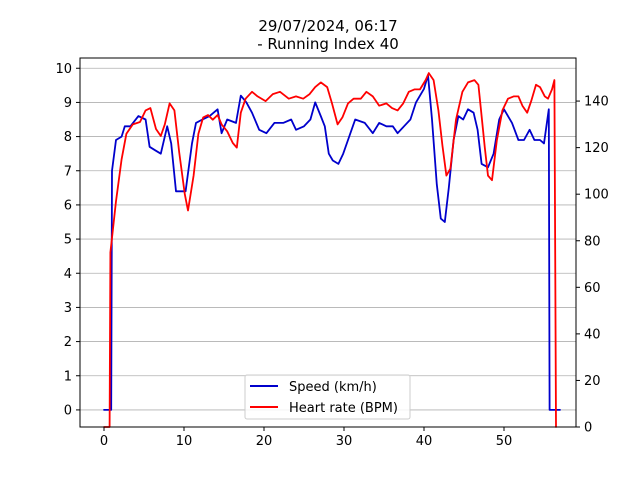  What do you see at coordinates (306, 438) in the screenshot?
I see `x-axis: 0 10 20 30 40 50` at bounding box center [306, 438].